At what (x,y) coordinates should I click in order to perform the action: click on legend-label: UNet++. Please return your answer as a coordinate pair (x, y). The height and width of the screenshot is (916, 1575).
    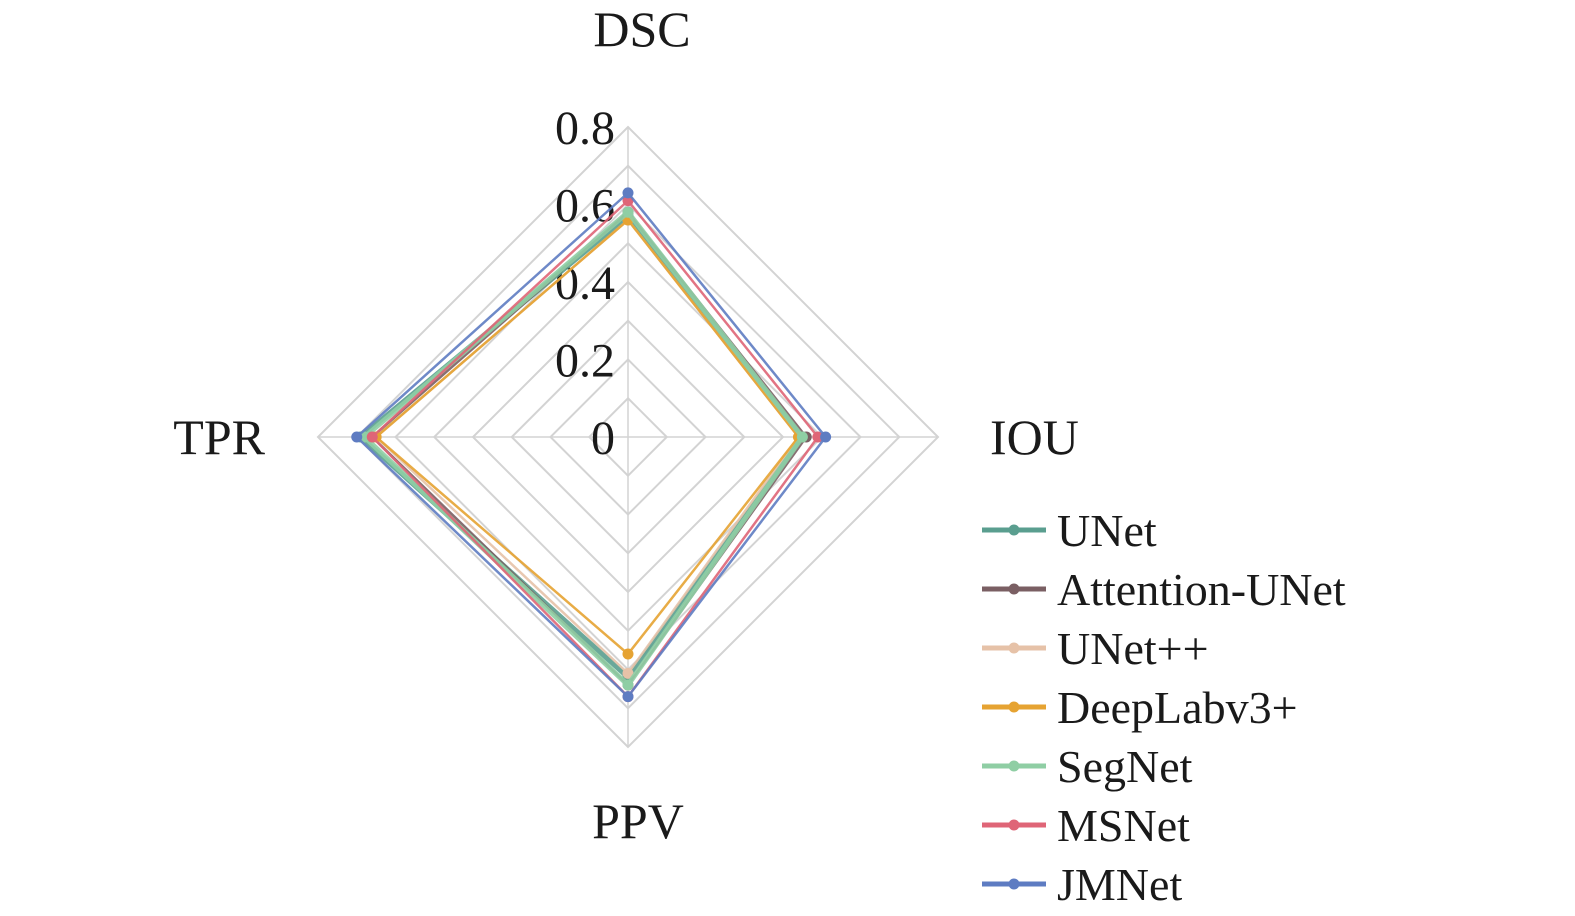
    Looking at the image, I should click on (1133, 648).